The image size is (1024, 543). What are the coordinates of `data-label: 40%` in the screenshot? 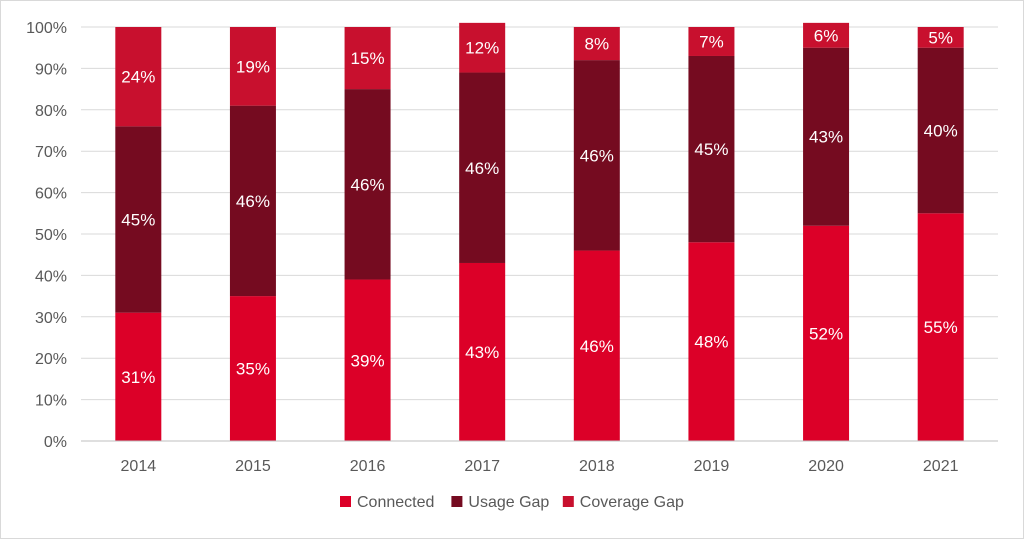 It's located at (941, 131).